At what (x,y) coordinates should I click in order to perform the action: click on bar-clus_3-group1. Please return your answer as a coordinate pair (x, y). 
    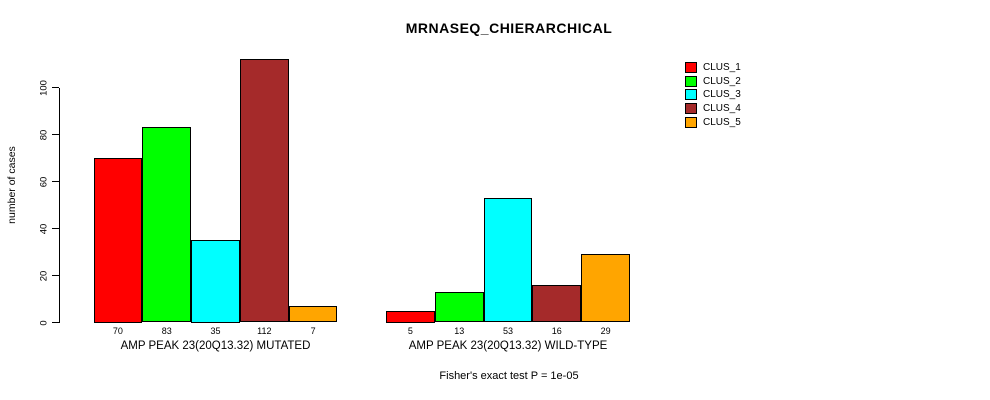
    Looking at the image, I should click on (215, 281).